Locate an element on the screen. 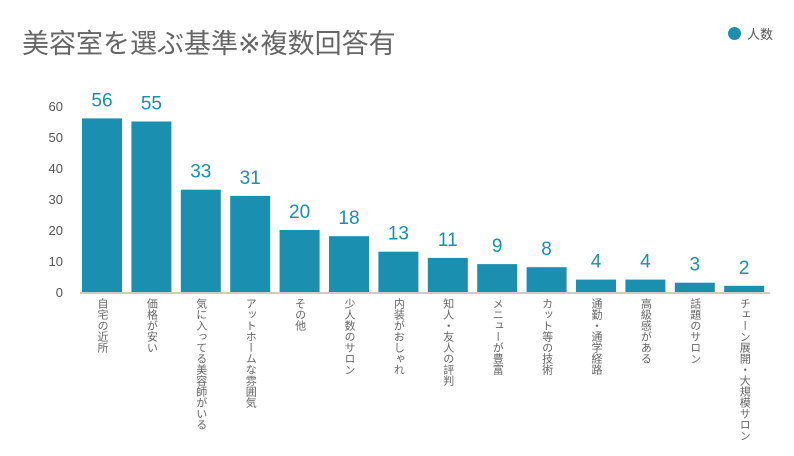 This screenshot has width=794, height=456. data-label: 56 is located at coordinates (101, 100).